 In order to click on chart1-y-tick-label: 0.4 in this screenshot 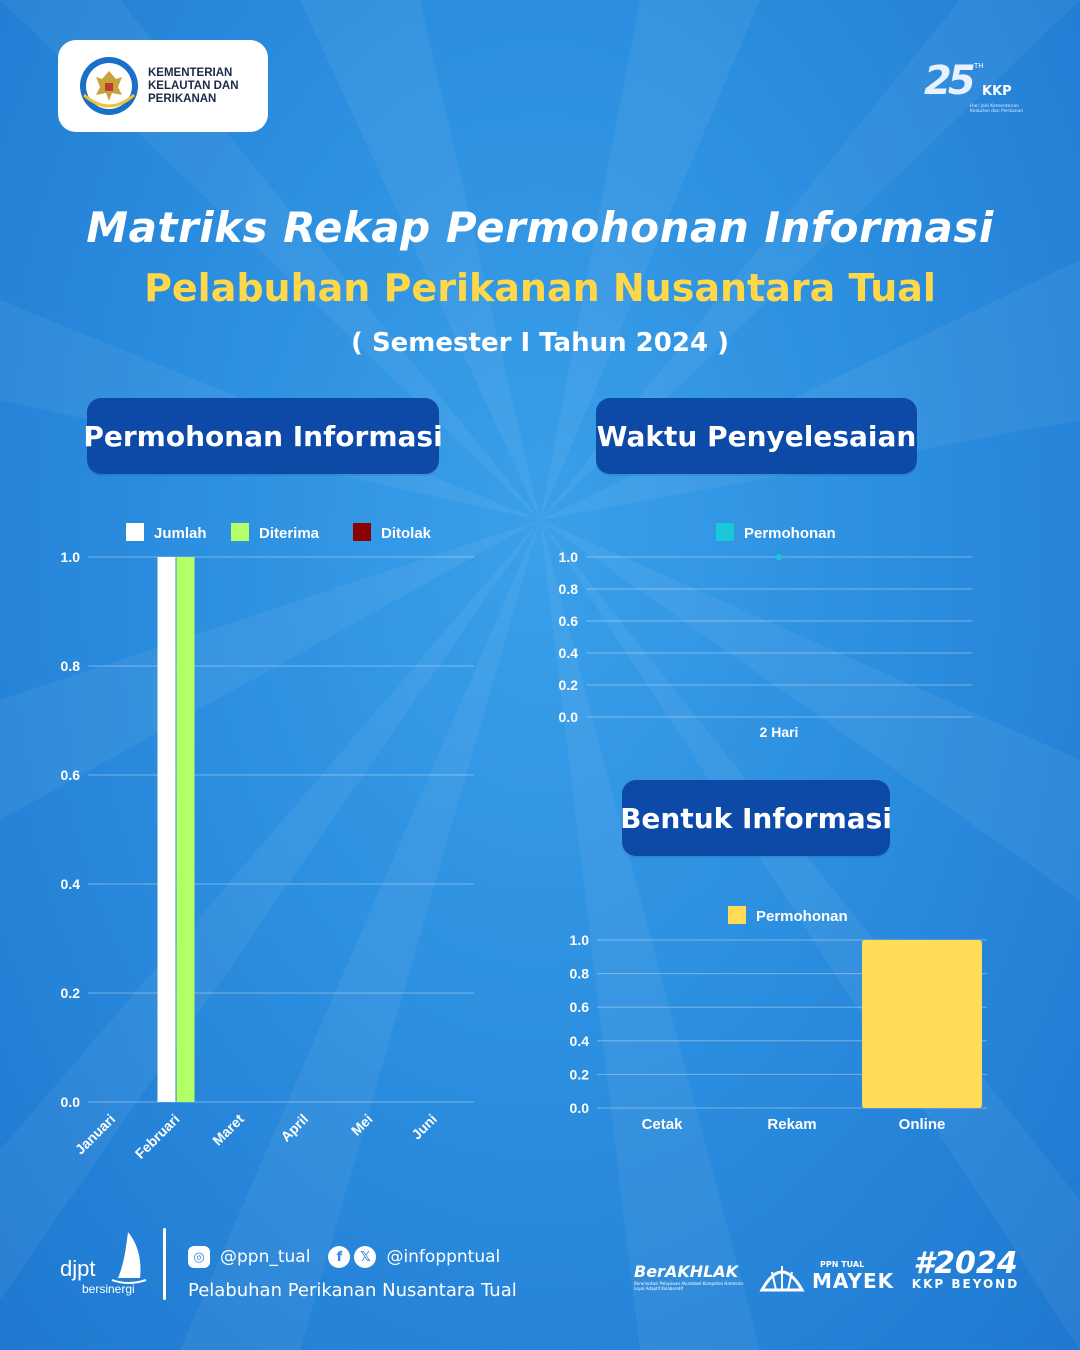, I will do `click(71, 884)`.